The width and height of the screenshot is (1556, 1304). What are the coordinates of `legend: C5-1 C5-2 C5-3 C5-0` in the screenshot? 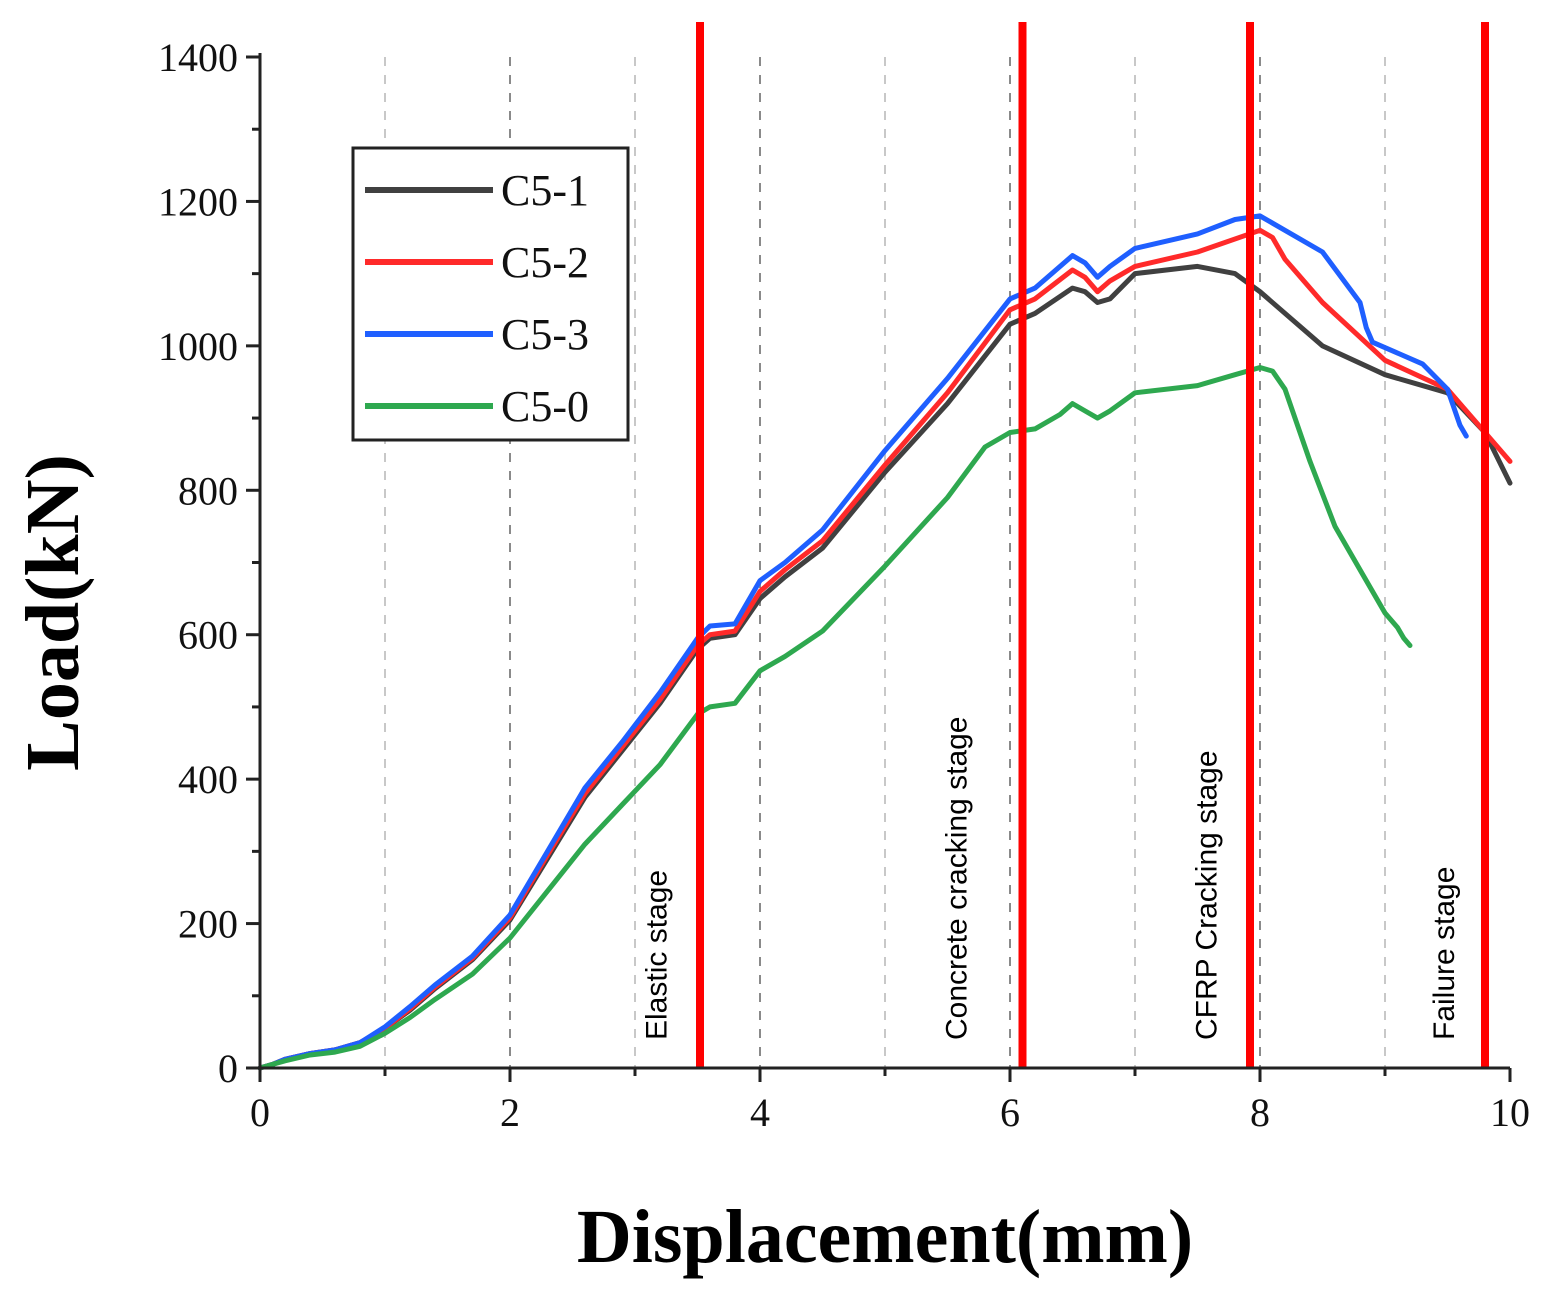 It's located at (490, 294).